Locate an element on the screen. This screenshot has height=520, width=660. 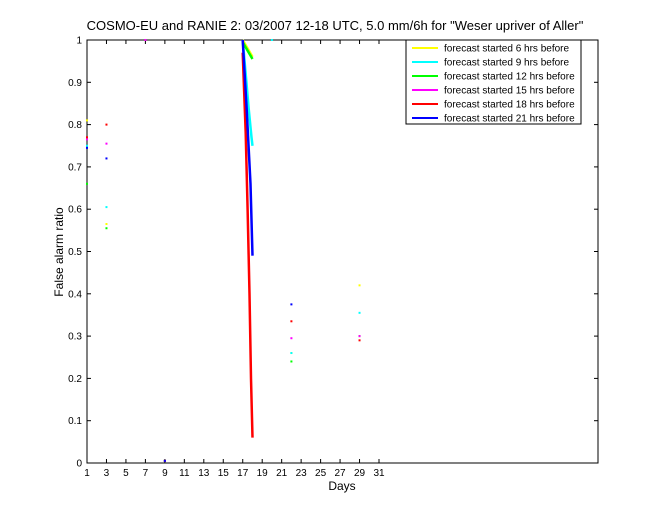
y-tick-label: 0 is located at coordinates (79, 464).